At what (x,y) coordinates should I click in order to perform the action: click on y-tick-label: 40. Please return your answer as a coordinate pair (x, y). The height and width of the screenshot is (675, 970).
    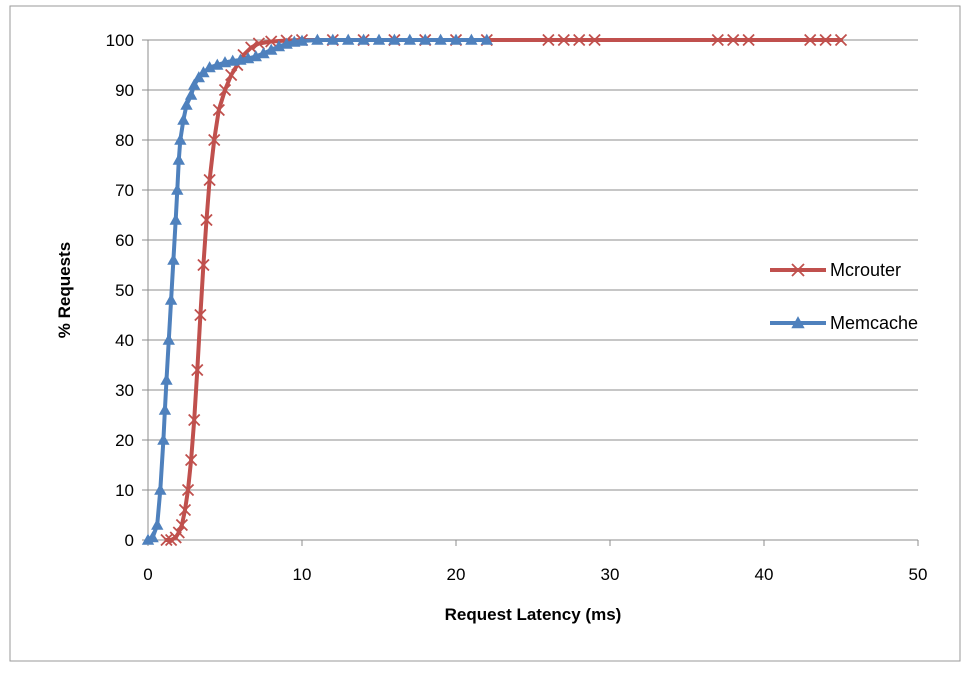
    Looking at the image, I should click on (124, 340).